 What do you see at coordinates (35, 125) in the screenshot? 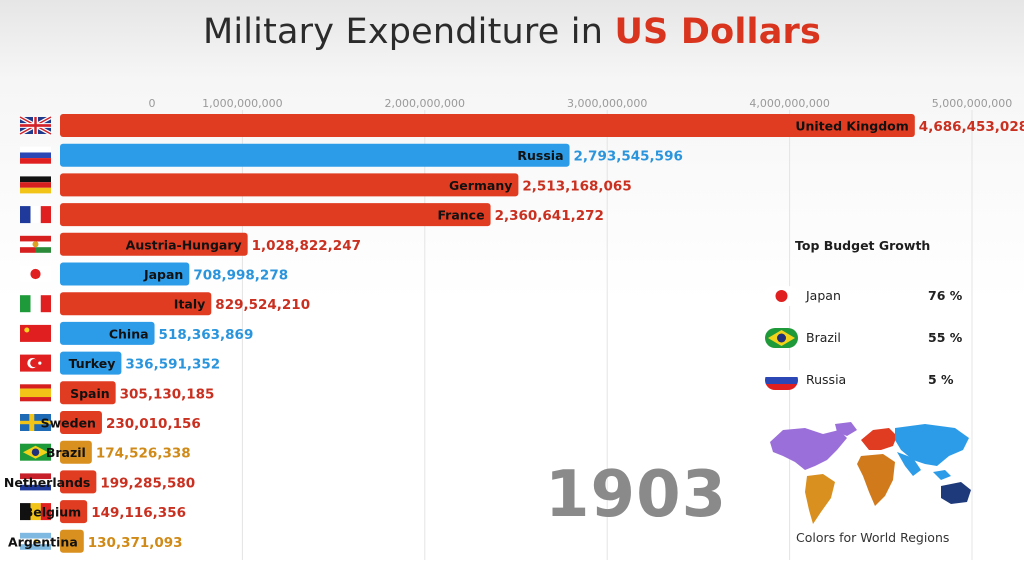
I see `uk-flag-icon` at bounding box center [35, 125].